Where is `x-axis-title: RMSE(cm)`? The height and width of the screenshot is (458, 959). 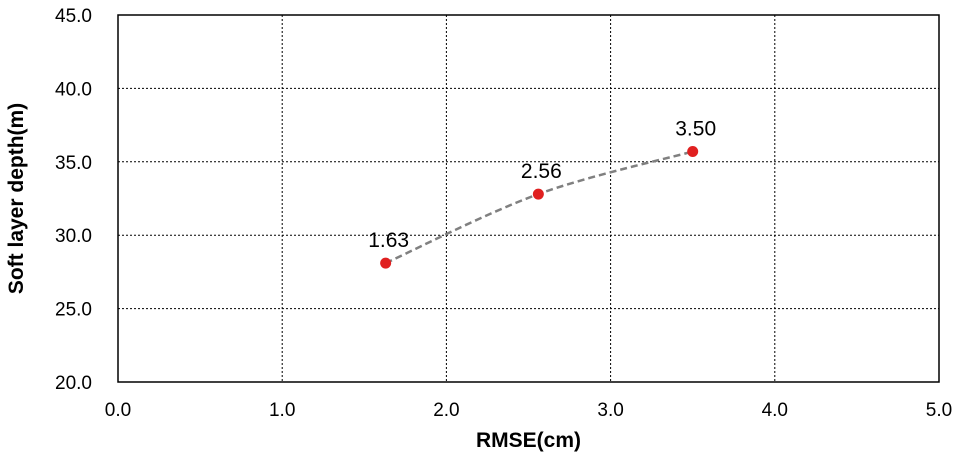
x-axis-title: RMSE(cm) is located at coordinates (528, 440).